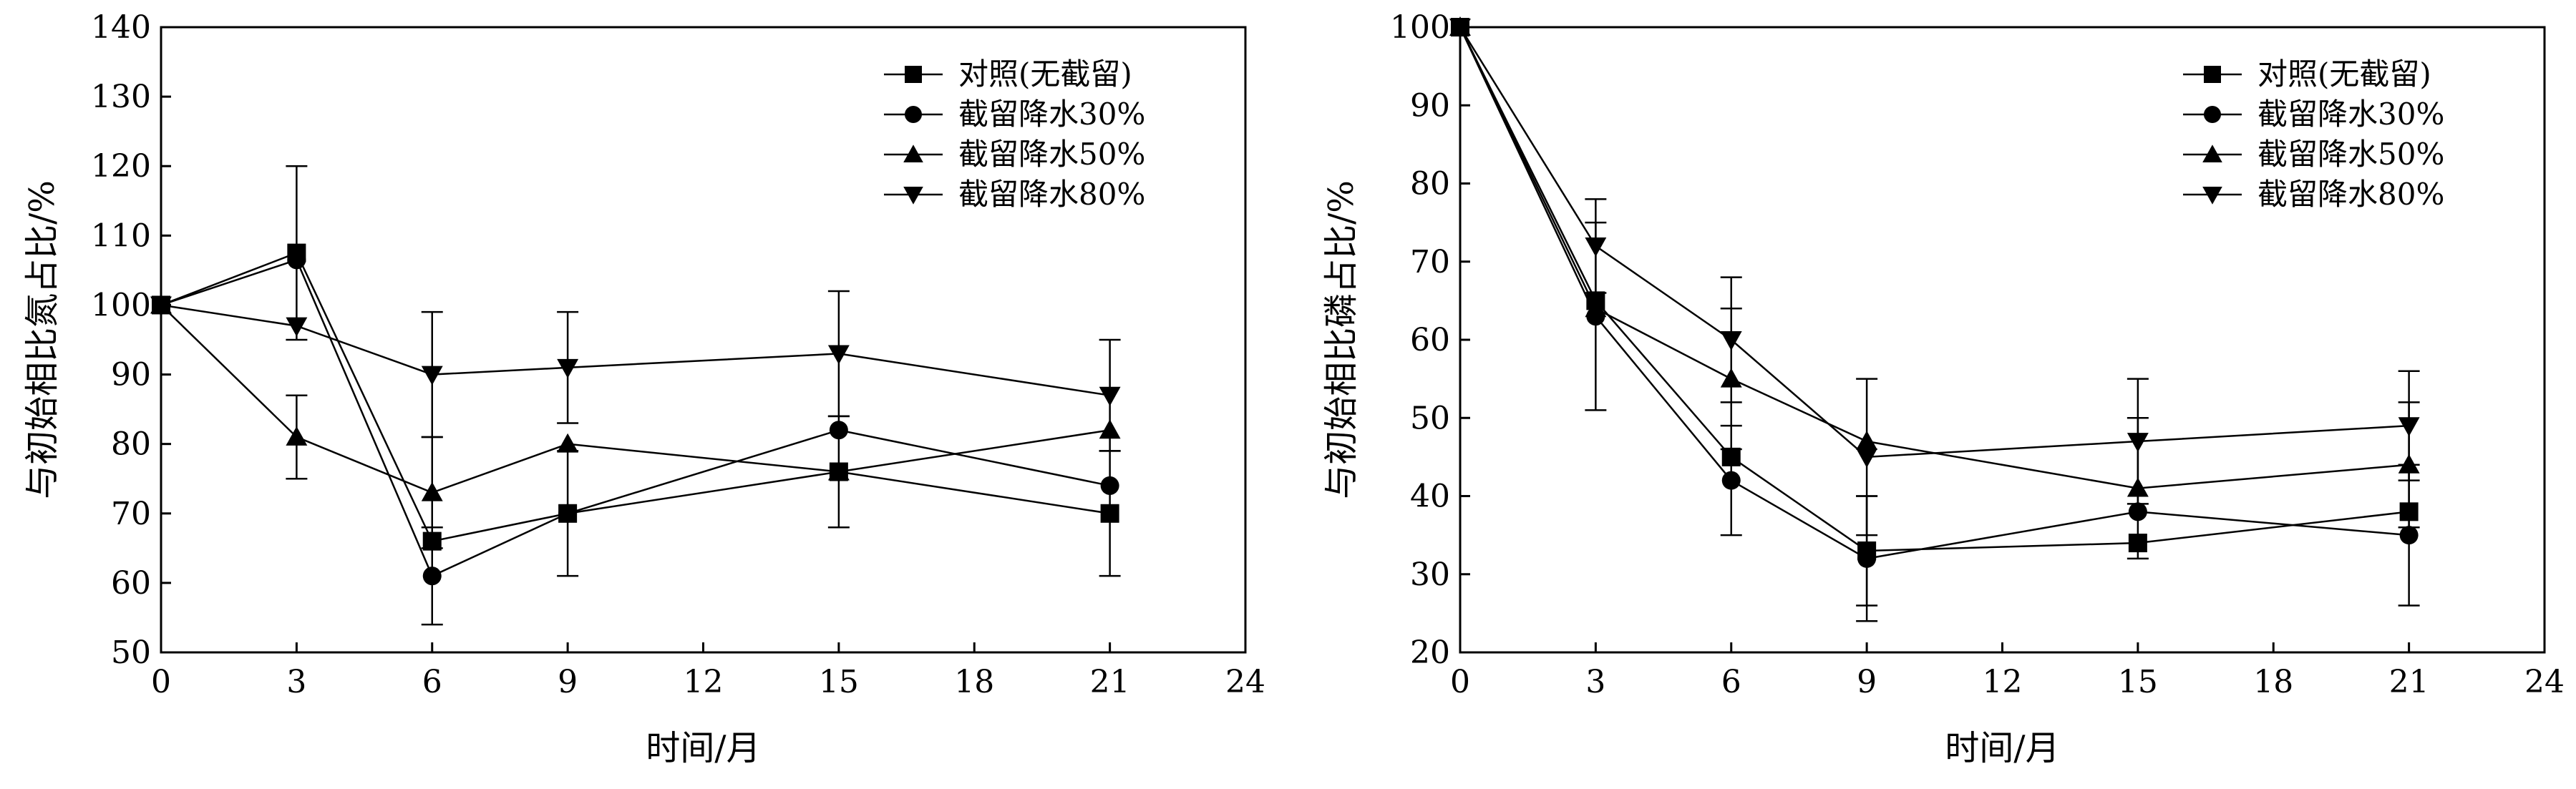  I want to click on y-tick-label: 40, so click(1430, 497).